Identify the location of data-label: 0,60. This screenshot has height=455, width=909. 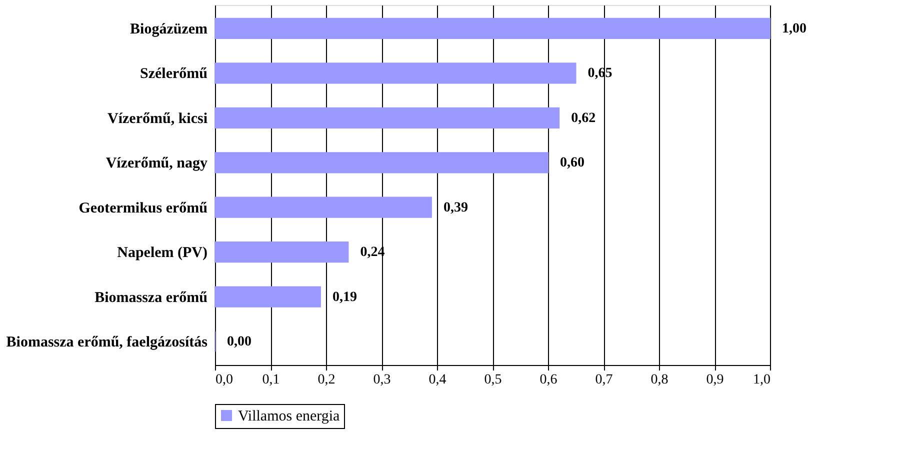
(572, 163).